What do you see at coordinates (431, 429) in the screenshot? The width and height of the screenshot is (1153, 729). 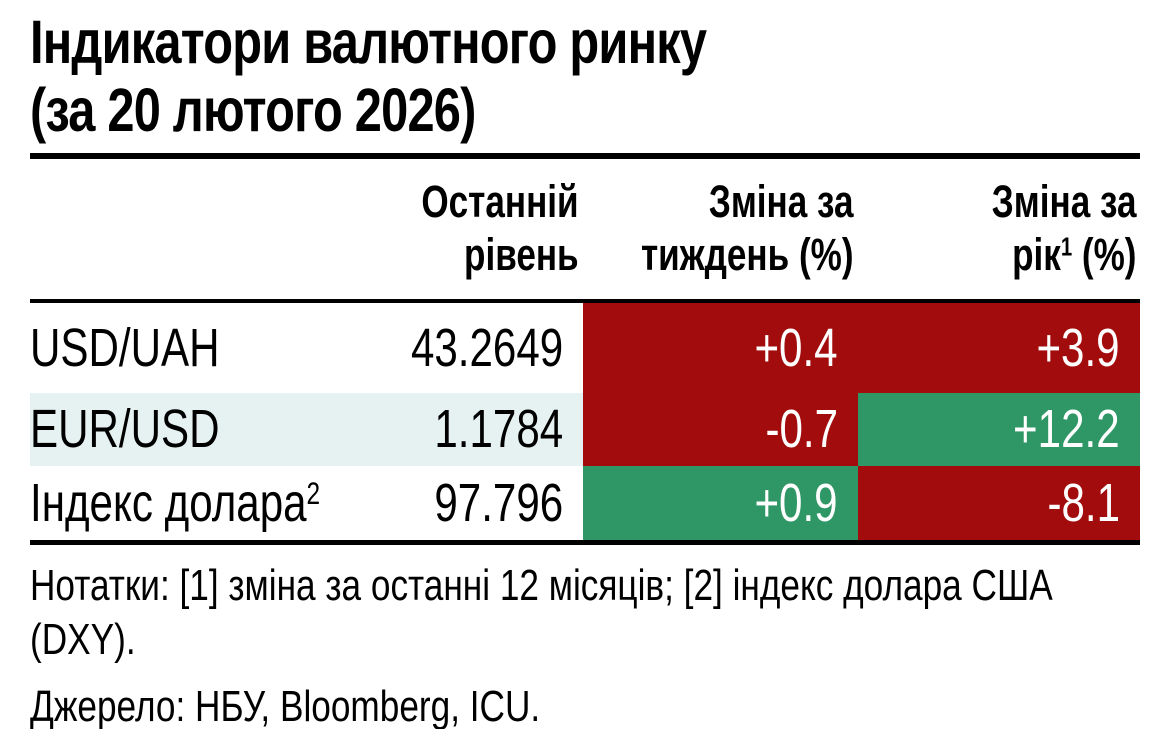 I see `cell-eur-usd-level: 1.1784` at bounding box center [431, 429].